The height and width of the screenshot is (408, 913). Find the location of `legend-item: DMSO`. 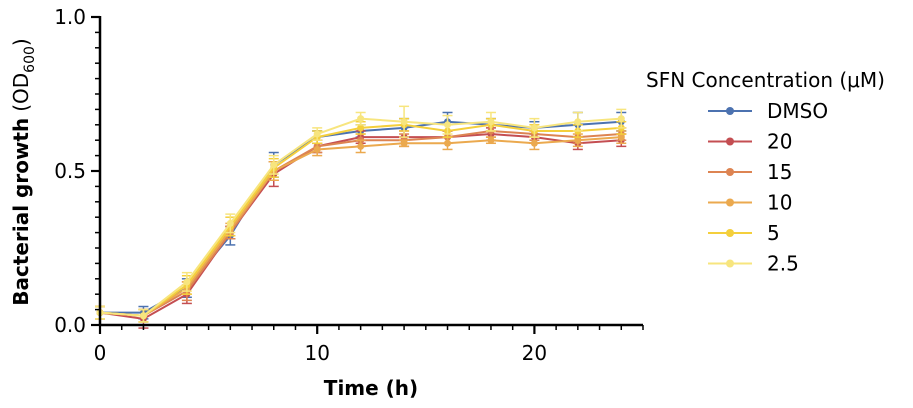

legend-item: DMSO is located at coordinates (768, 111).